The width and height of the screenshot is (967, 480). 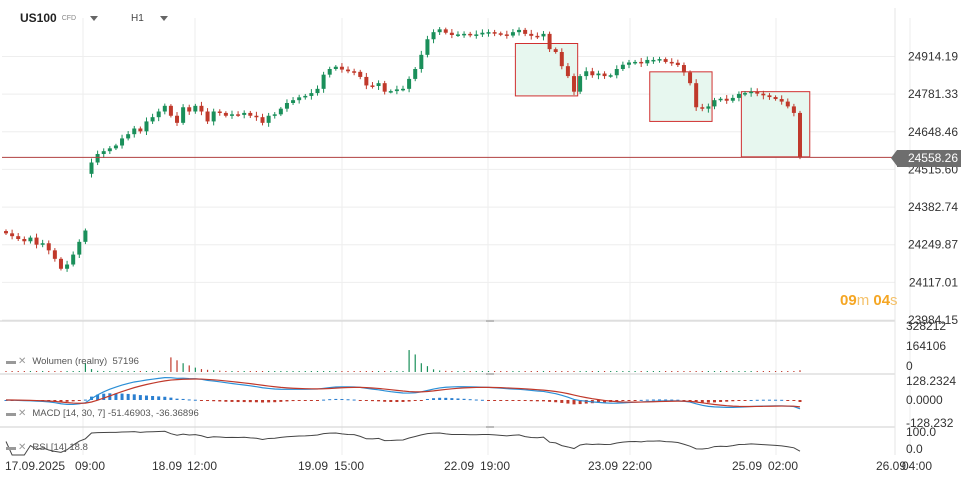 I want to click on candle-countdown: 09m 04s, so click(x=869, y=300).